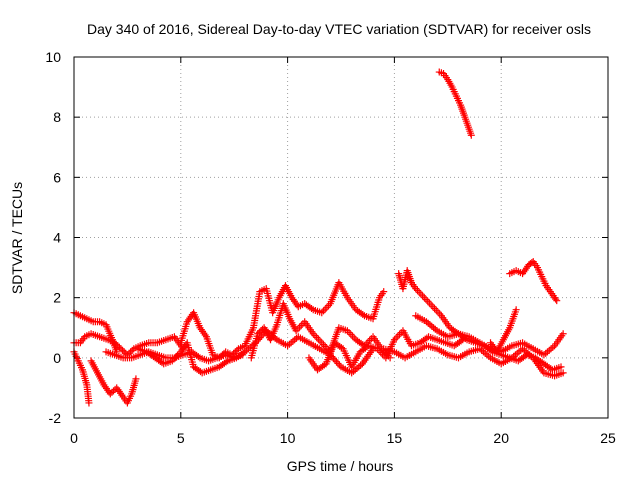  Describe the element at coordinates (501, 438) in the screenshot. I see `x-tick-label: 20` at that location.